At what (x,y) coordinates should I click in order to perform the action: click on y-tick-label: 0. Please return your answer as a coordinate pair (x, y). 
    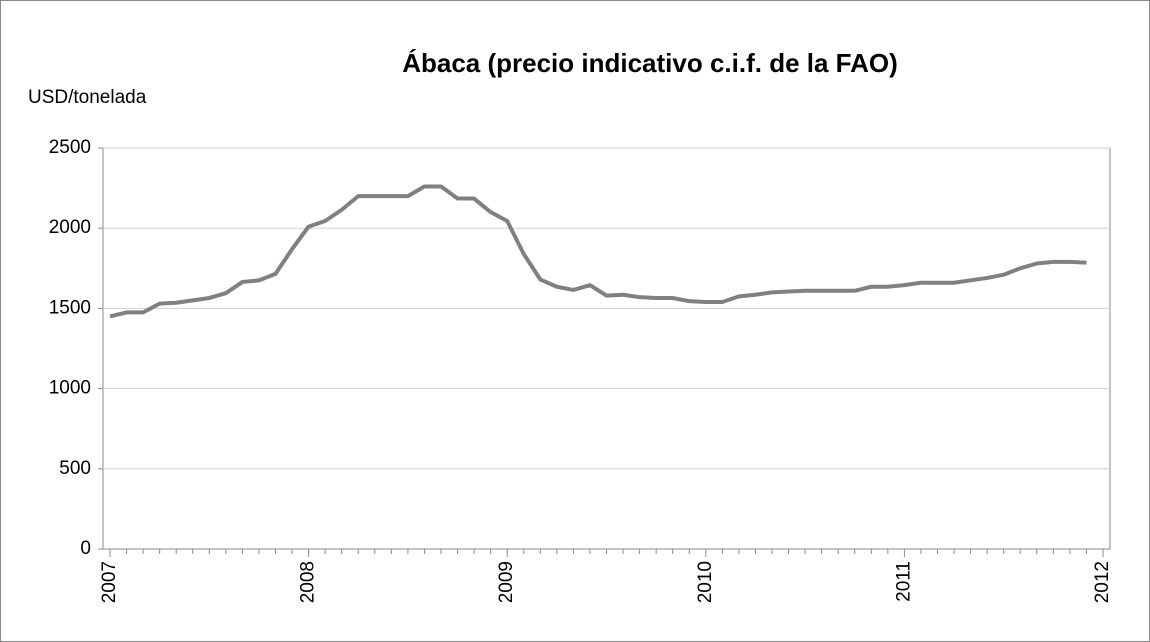
    Looking at the image, I should click on (85, 548).